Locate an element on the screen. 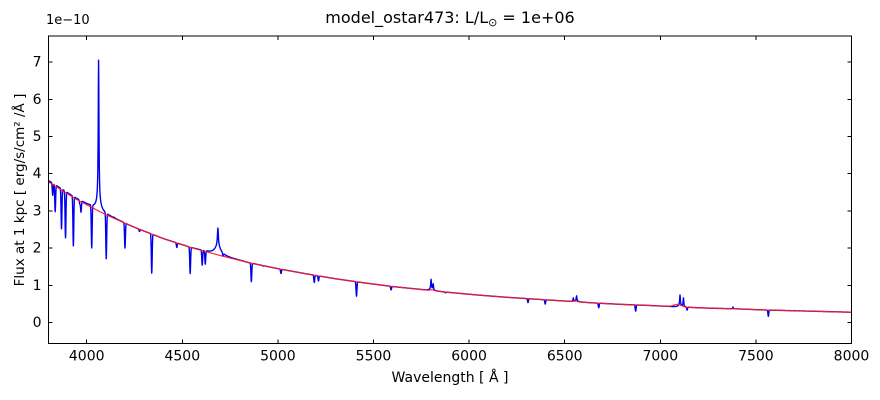 This screenshot has width=880, height=400. plot-title-pre: model_ostar473: L/L is located at coordinates (407, 17).